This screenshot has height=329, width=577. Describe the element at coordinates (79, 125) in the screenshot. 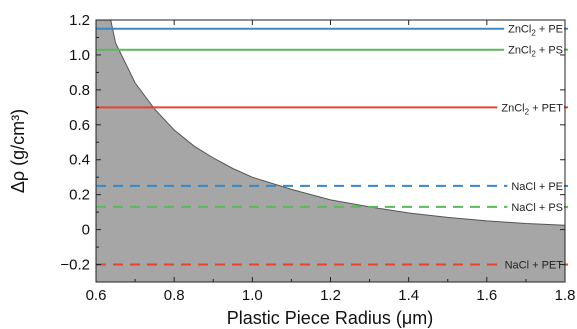

I see `y-tick-label: 0.6` at that location.